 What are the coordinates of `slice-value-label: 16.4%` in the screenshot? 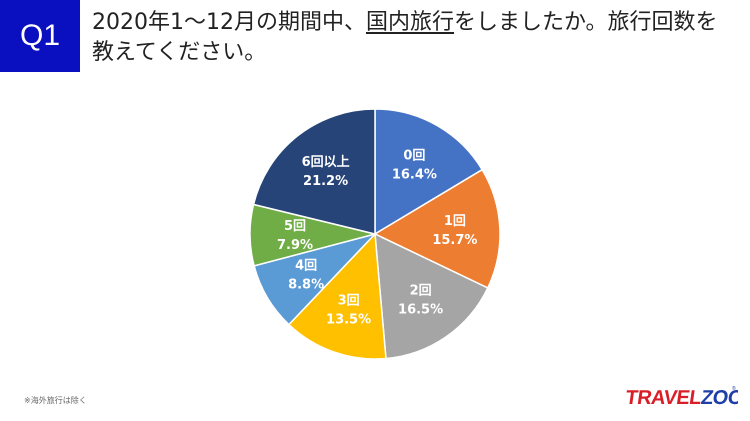 It's located at (414, 174).